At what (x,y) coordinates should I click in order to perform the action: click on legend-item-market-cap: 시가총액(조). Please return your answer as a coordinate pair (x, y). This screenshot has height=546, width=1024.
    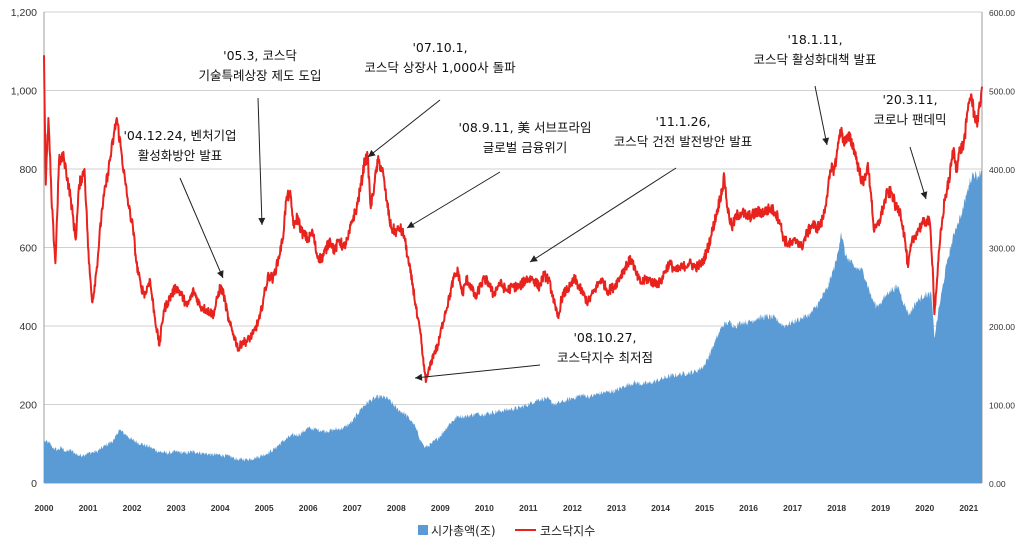
    Looking at the image, I should click on (457, 531).